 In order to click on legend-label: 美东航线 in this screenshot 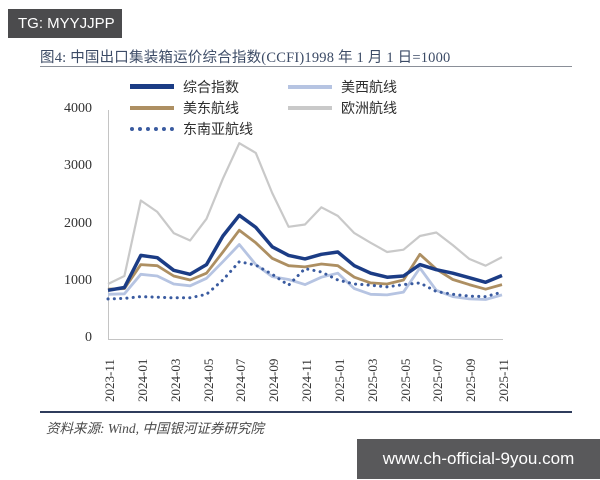, I will do `click(211, 109)`.